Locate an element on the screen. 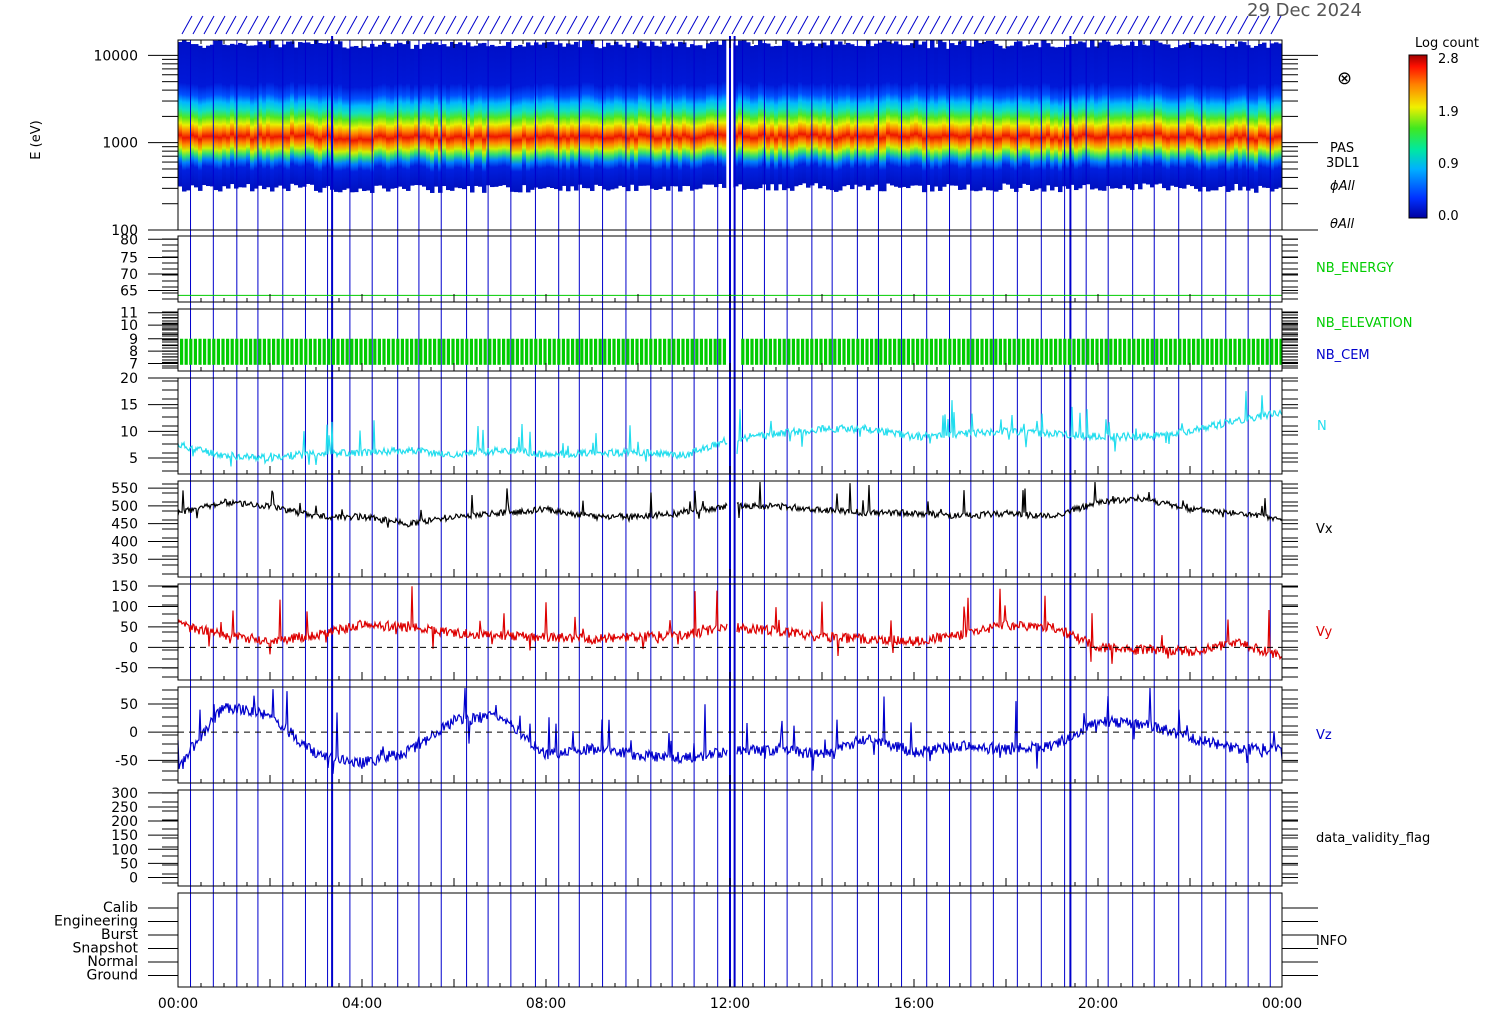 Image resolution: width=1512 pixels, height=1020 pixels. label-info: INFO is located at coordinates (1331, 941).